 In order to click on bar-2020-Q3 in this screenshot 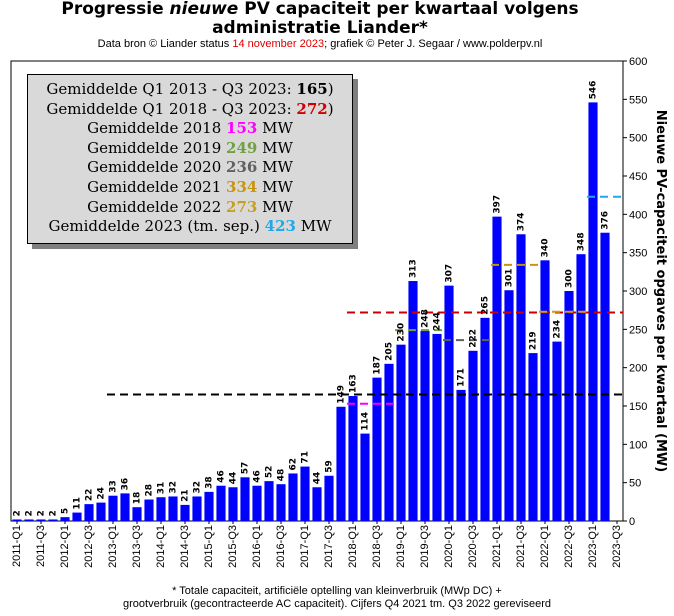, I will do `click(473, 435)`.